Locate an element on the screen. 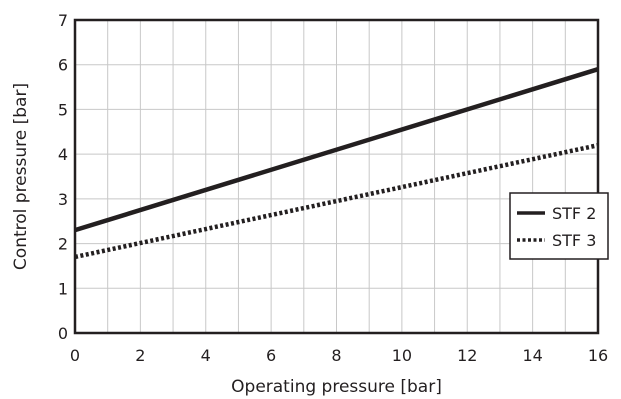  x-axis-label: Operating pressure [bar] is located at coordinates (336, 387).